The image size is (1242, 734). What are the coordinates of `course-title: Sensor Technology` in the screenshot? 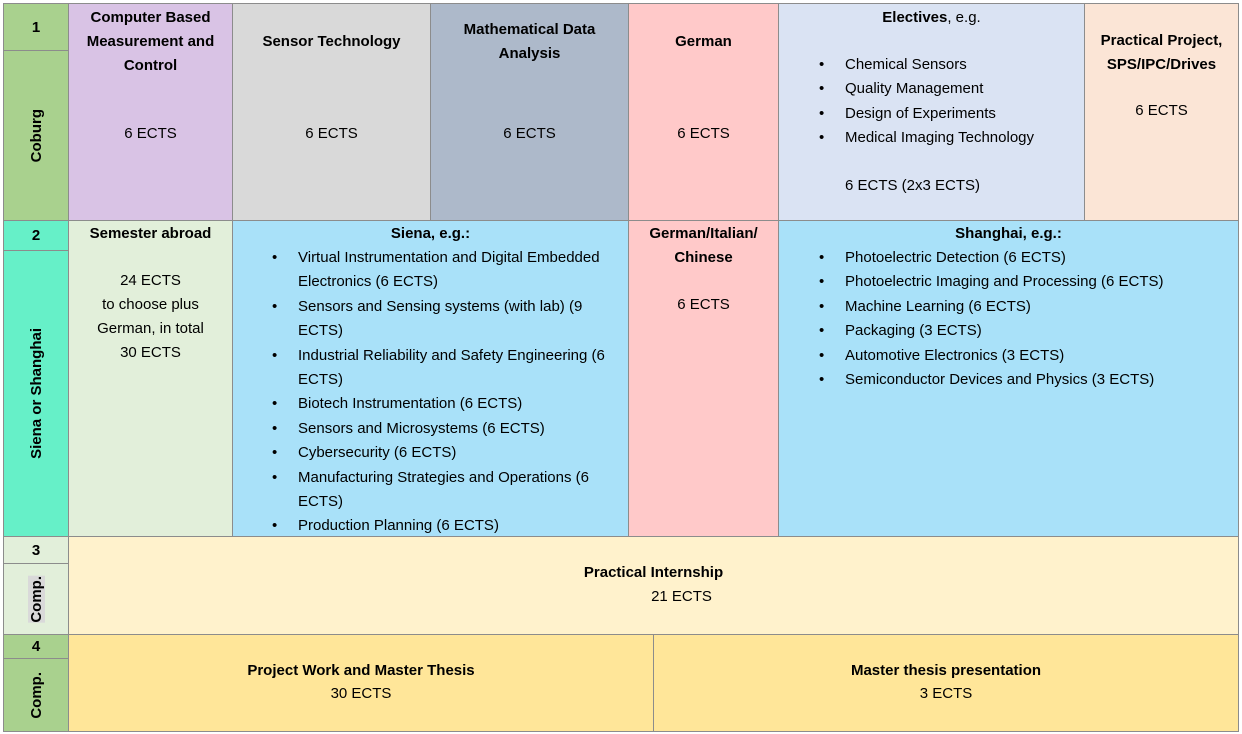 It's located at (331, 41).